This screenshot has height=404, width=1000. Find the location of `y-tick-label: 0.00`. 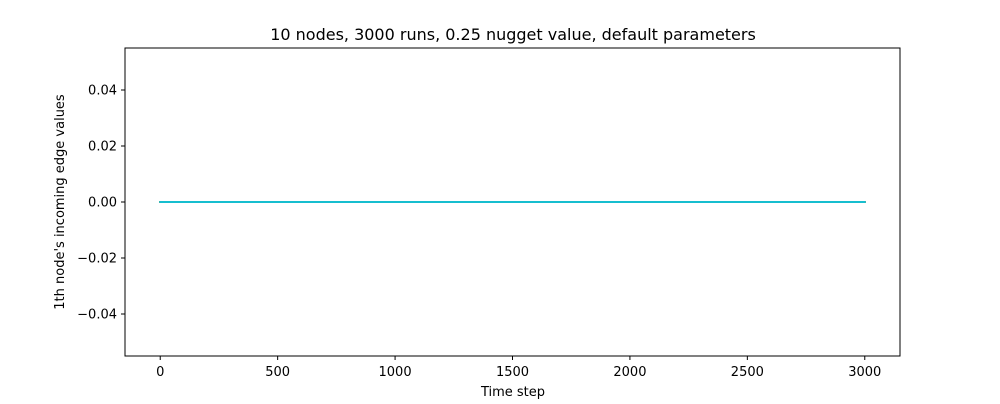

y-tick-label: 0.00 is located at coordinates (102, 203).